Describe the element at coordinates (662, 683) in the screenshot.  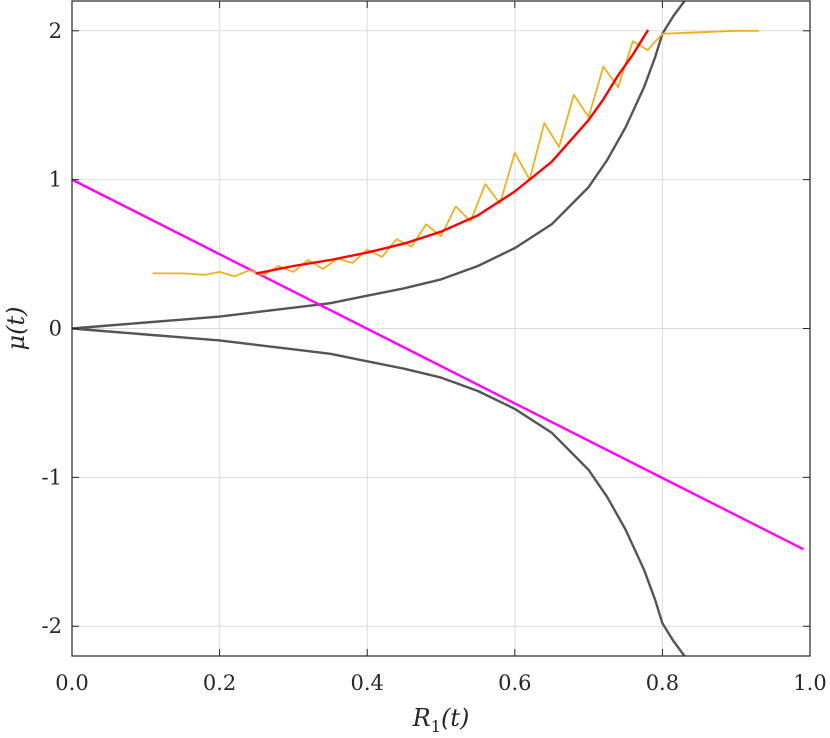
I see `x-tick-label: 0.8` at that location.